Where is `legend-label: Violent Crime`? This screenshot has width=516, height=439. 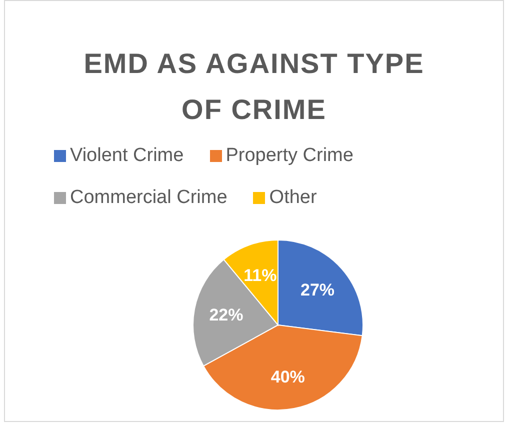
legend-label: Violent Crime is located at coordinates (126, 156).